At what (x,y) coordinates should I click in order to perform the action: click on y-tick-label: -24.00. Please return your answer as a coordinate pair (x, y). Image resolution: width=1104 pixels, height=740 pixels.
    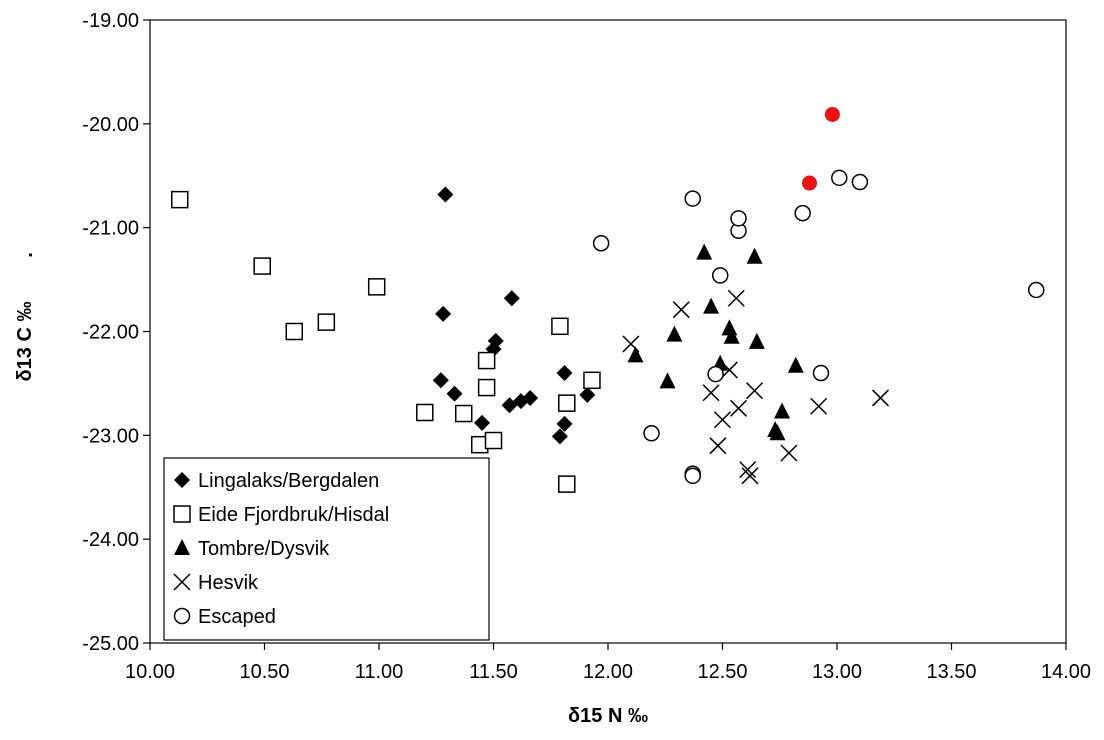
    Looking at the image, I should click on (110, 540).